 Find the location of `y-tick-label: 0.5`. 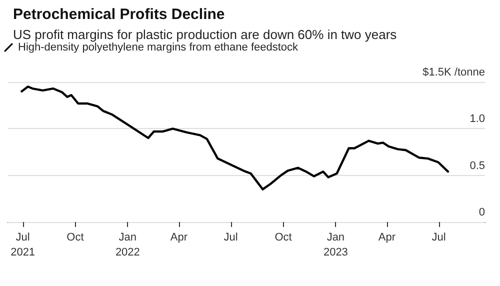

y-tick-label: 0.5 is located at coordinates (477, 166).